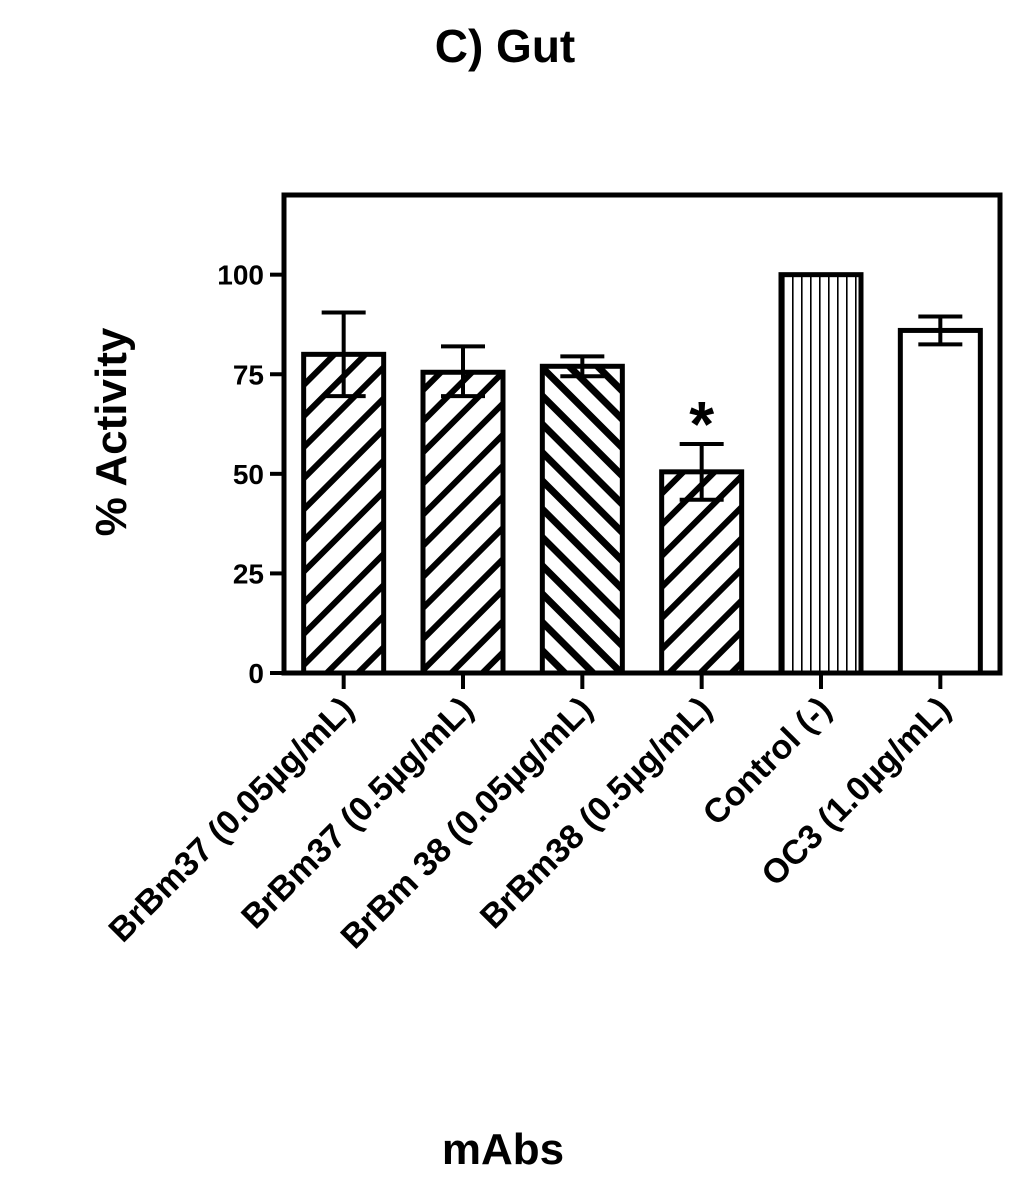 The image size is (1024, 1182). Describe the element at coordinates (357, 813) in the screenshot. I see `x-tick-label: BrBm37 (0.5µg/mL)` at that location.